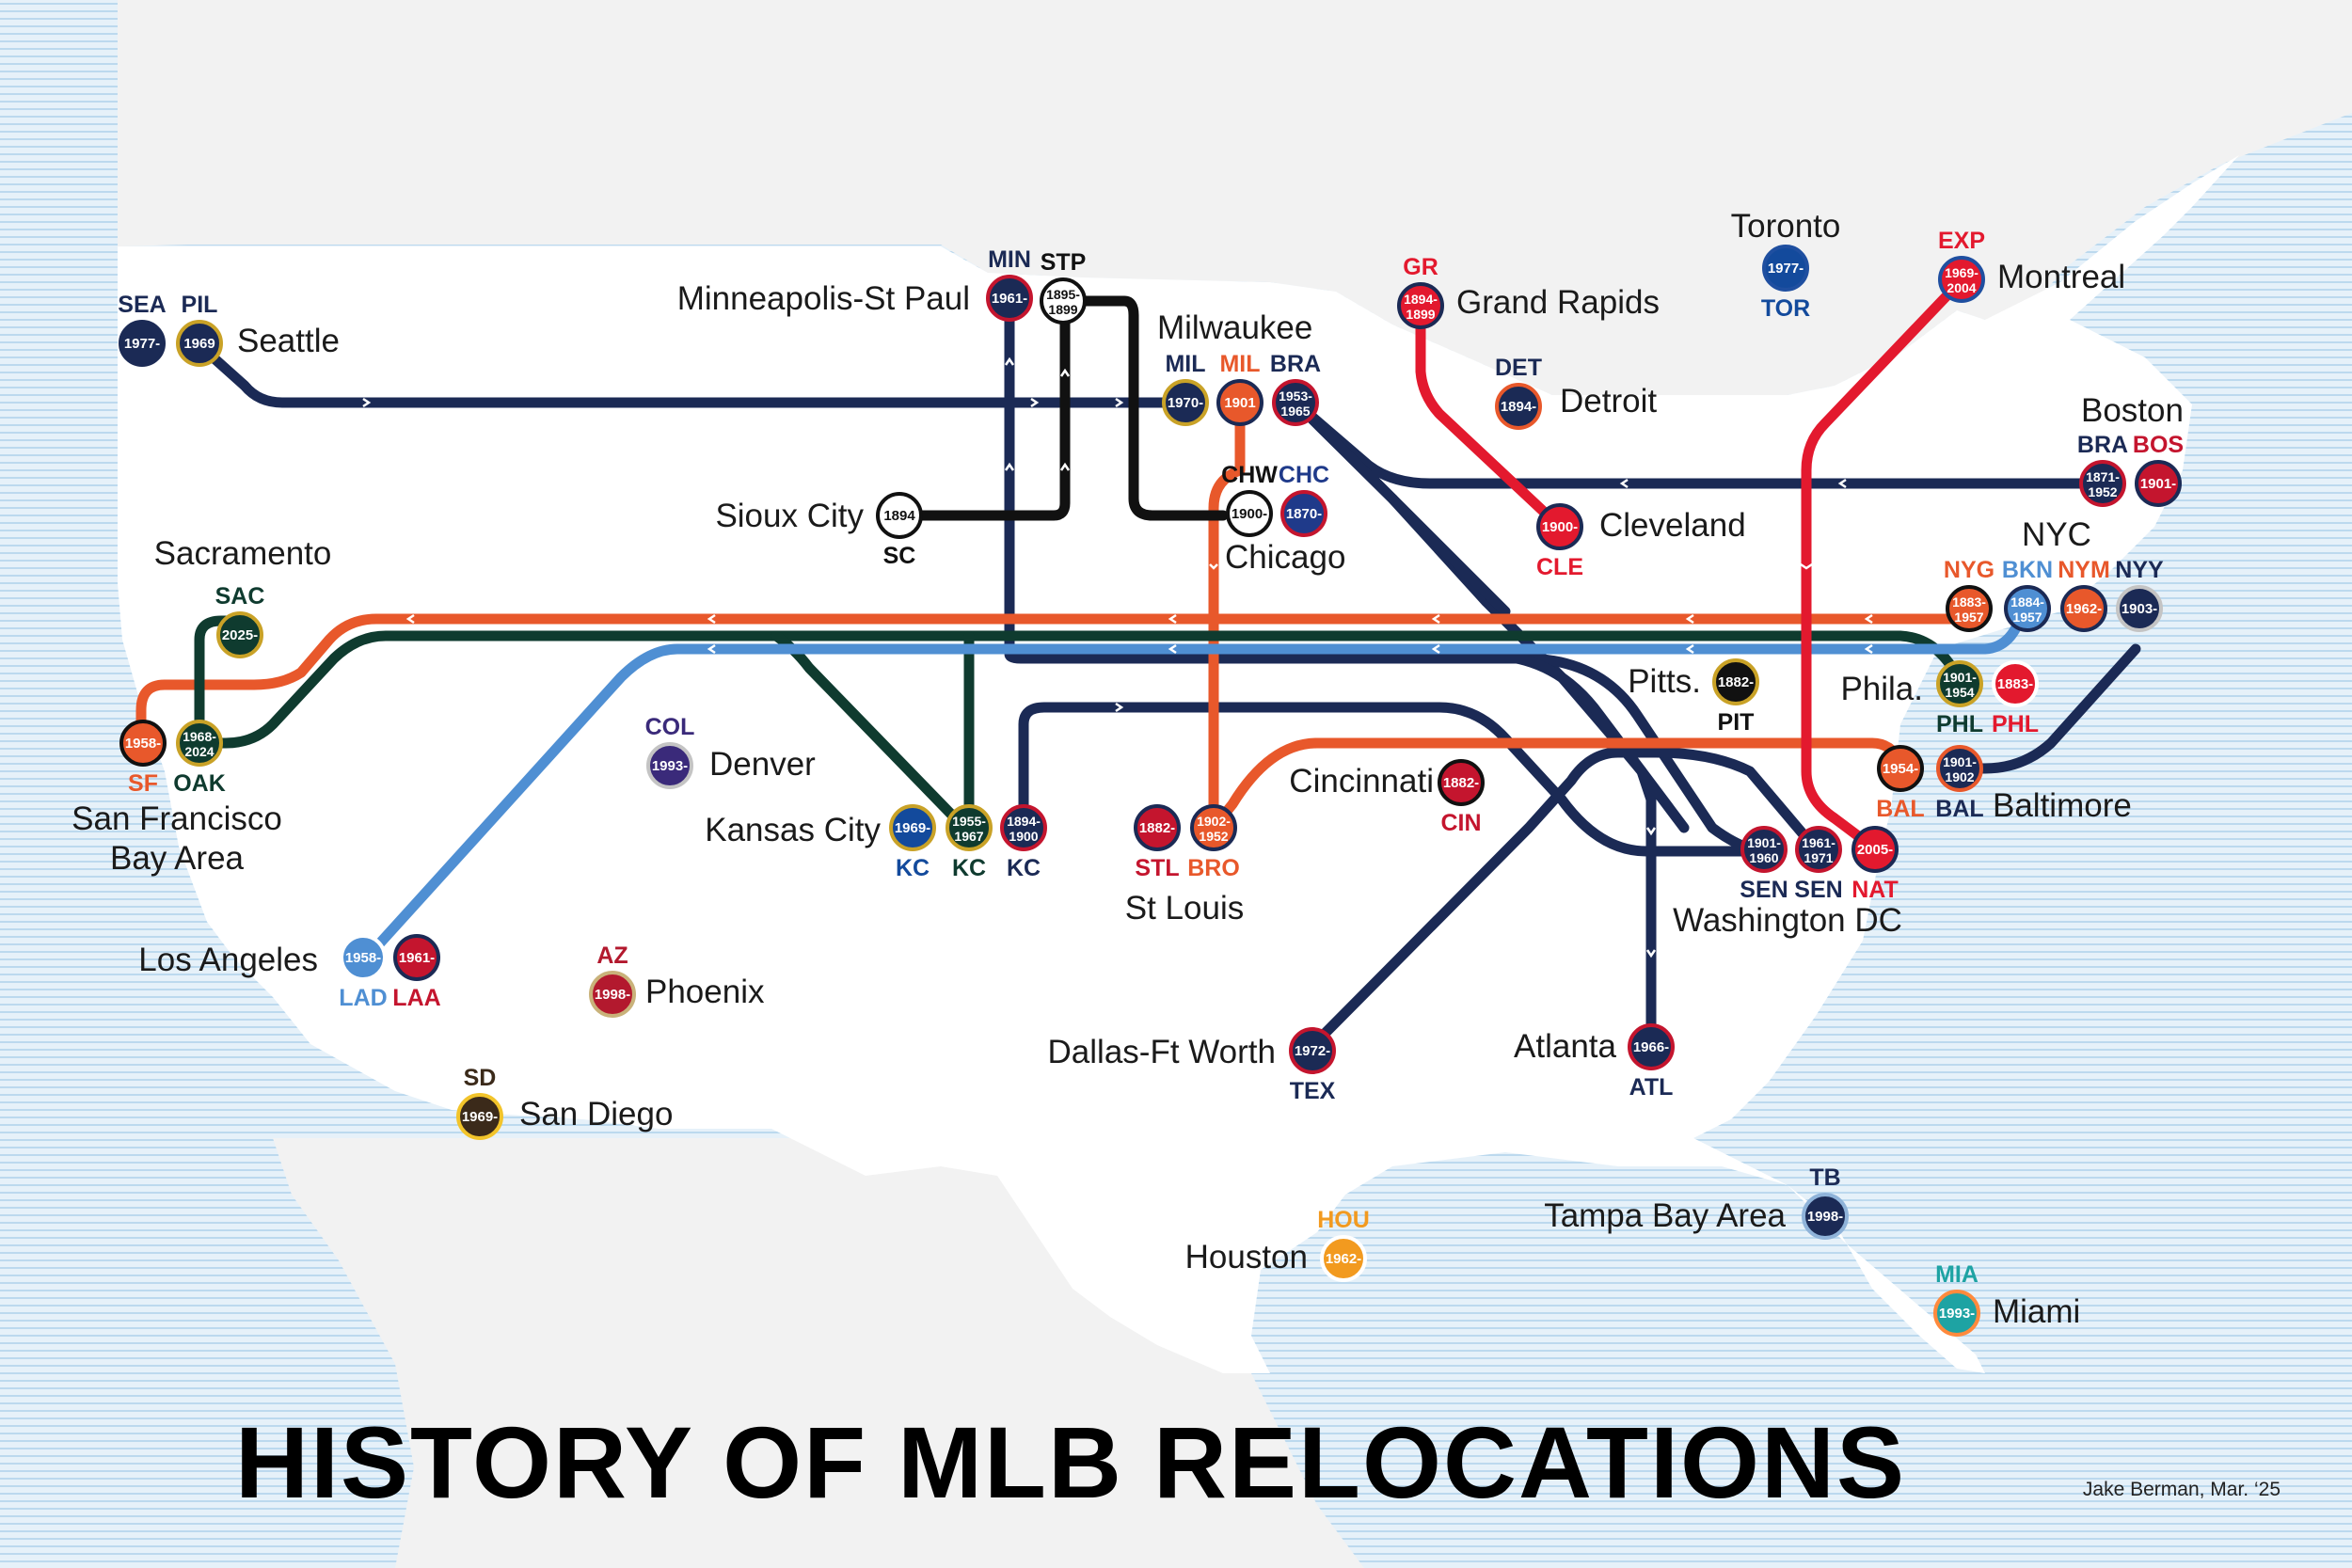 The height and width of the screenshot is (1568, 2352). Describe the element at coordinates (2056, 534) in the screenshot. I see `city-nyc: NYC` at that location.